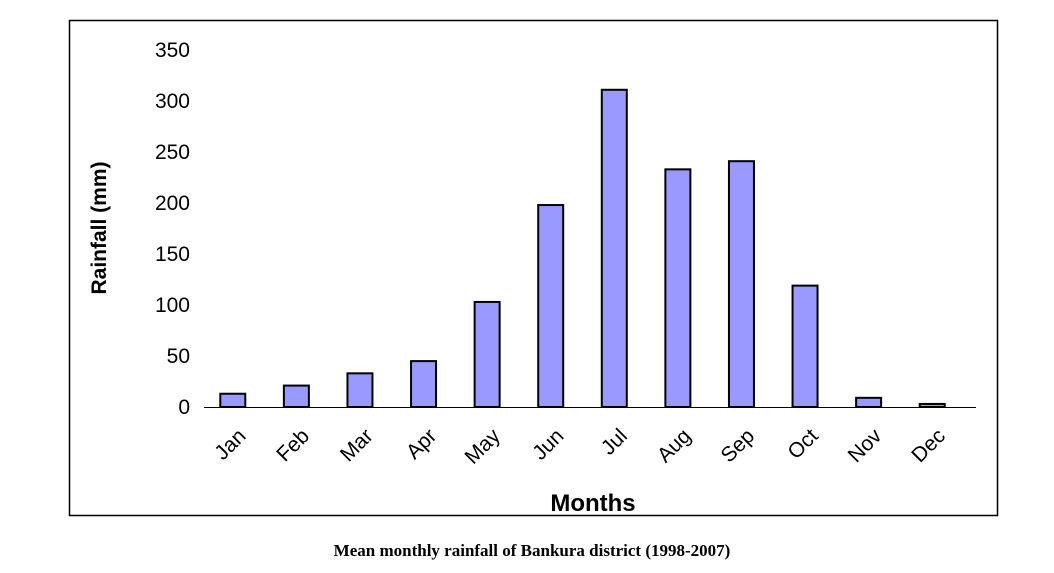 This screenshot has width=1054, height=573. What do you see at coordinates (678, 288) in the screenshot?
I see `bar-aug` at bounding box center [678, 288].